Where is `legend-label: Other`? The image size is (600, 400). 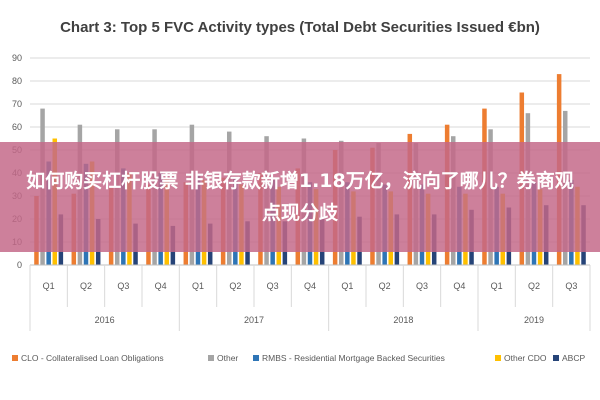
legend-label: Other is located at coordinates (227, 358).